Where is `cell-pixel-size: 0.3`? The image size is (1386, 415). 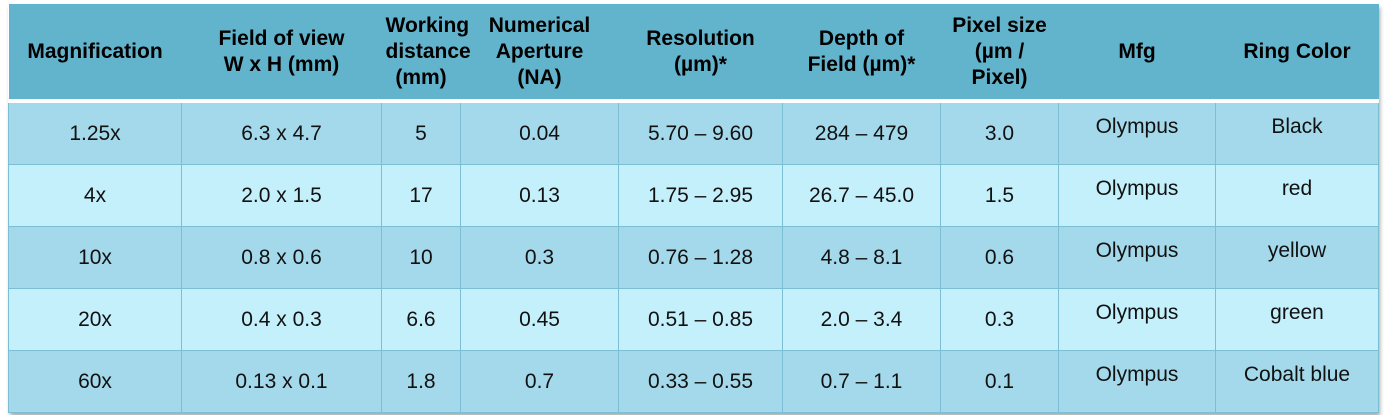
cell-pixel-size: 0.3 is located at coordinates (999, 319).